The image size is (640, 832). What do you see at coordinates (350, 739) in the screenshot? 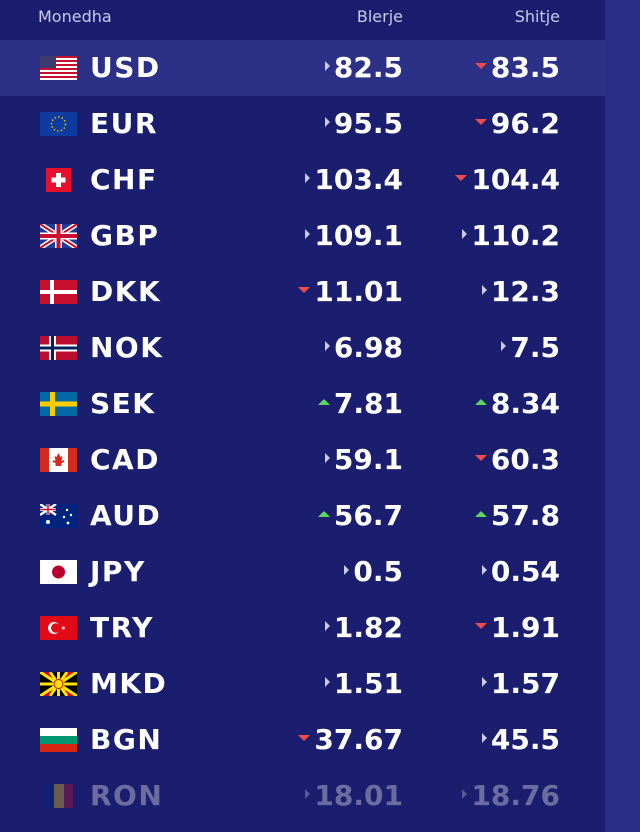
I see `buy-rate: 37.67` at bounding box center [350, 739].